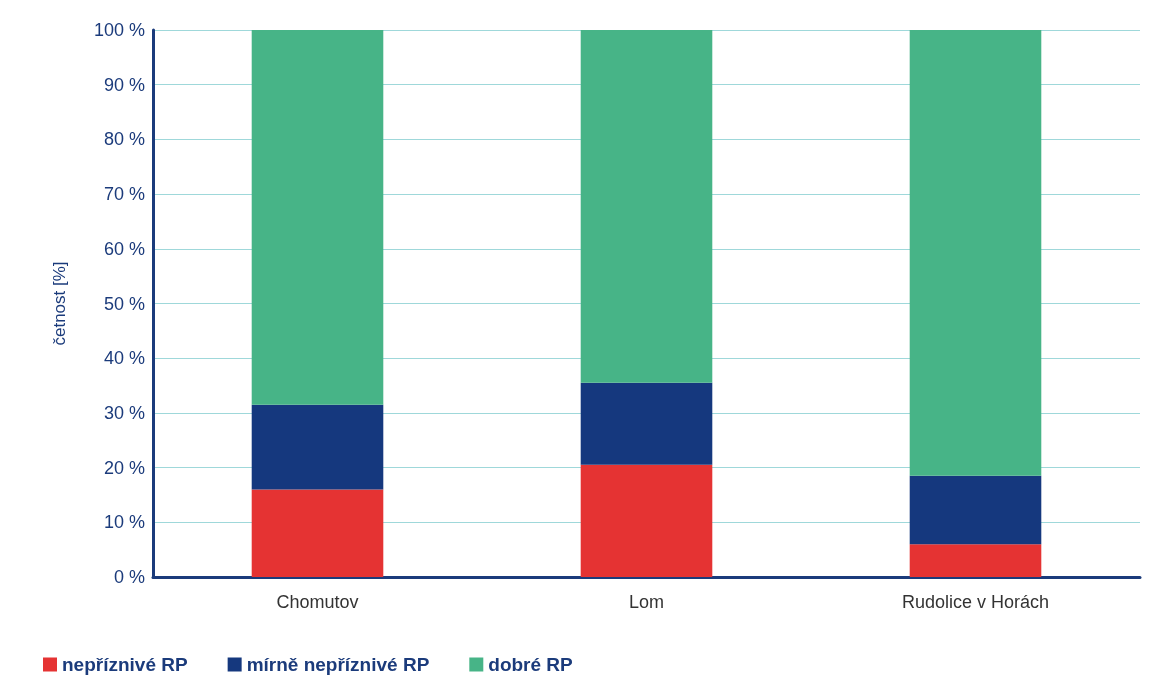 The image size is (1158, 691). Describe the element at coordinates (124, 84) in the screenshot. I see `y-tick-label: 90 %` at that location.